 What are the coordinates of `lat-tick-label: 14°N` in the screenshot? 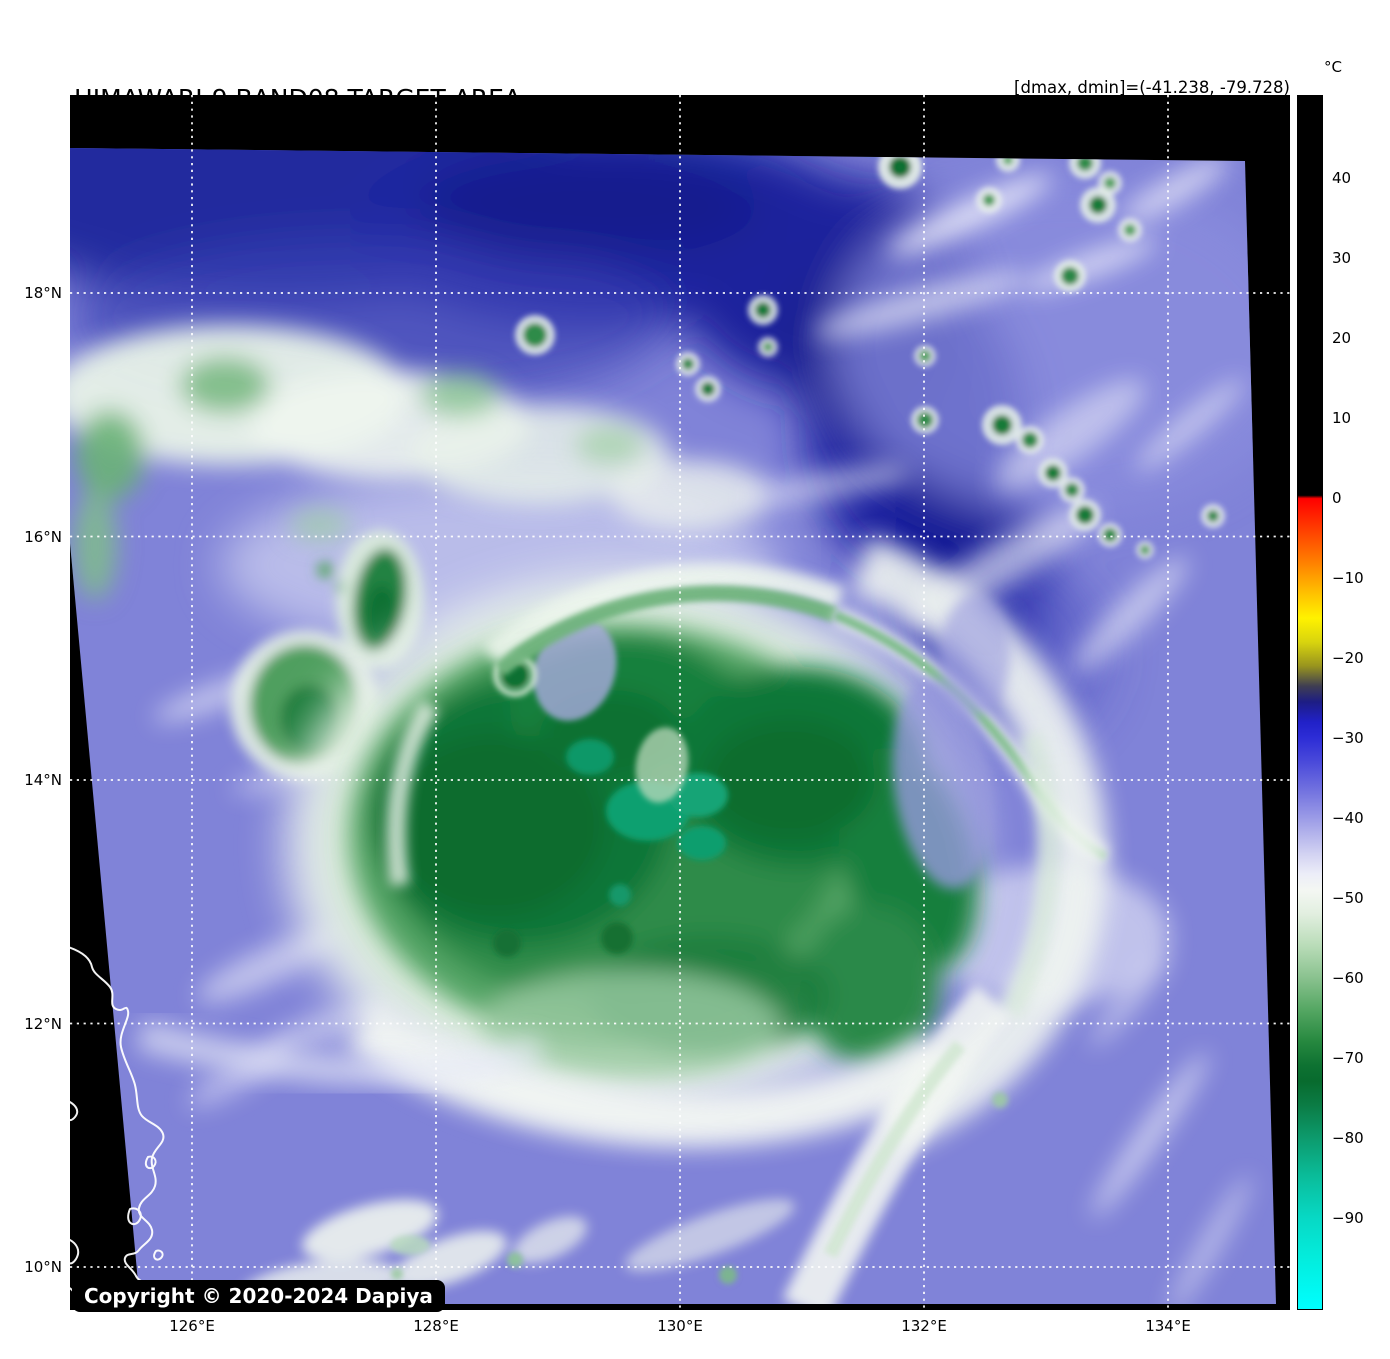 It's located at (43, 780).